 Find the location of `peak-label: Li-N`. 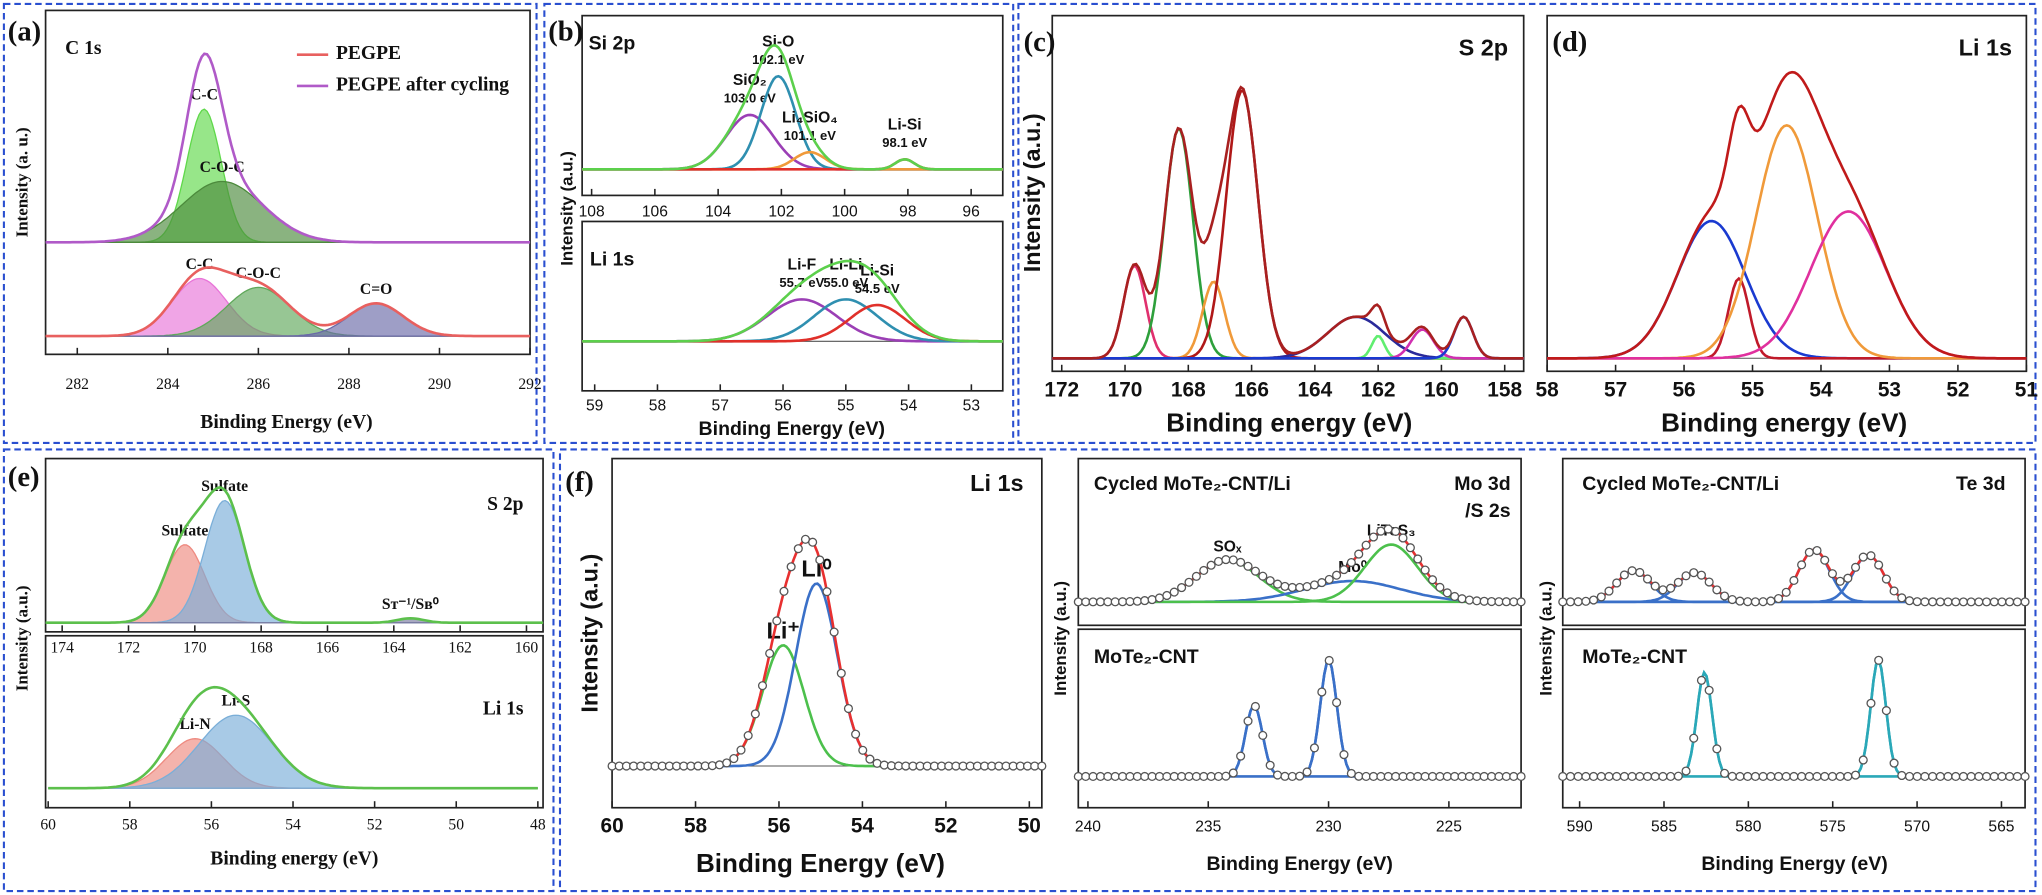

peak-label: Li-N is located at coordinates (195, 724).